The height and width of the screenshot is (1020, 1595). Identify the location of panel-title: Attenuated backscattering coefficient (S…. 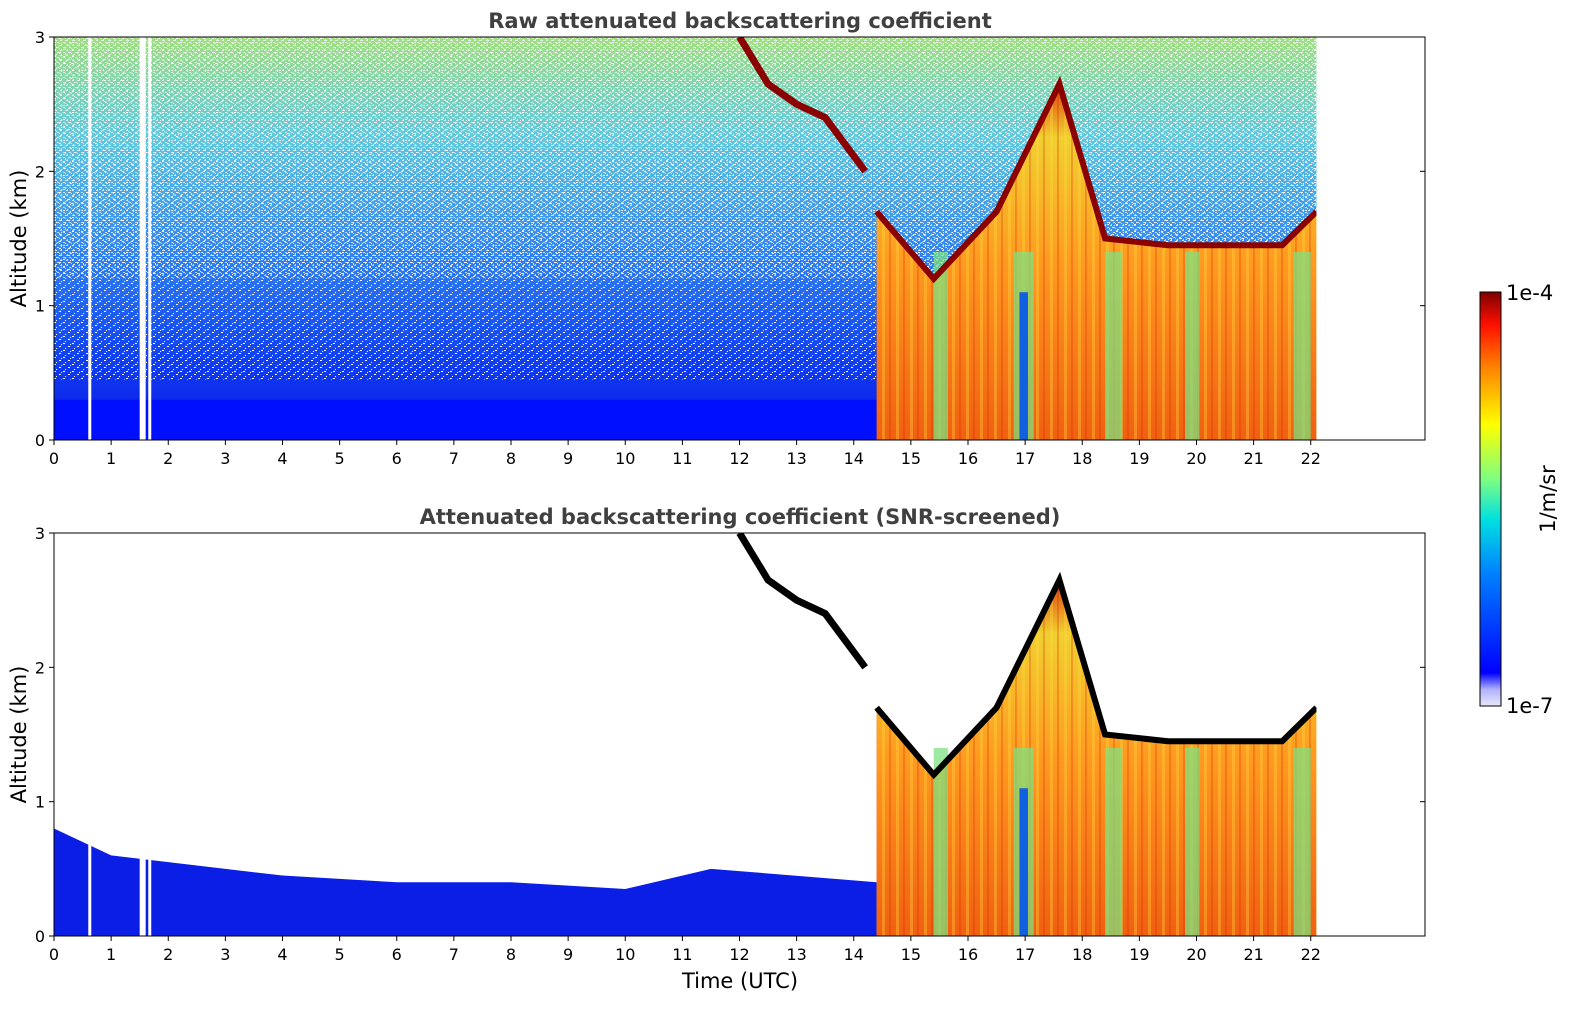
(740, 517).